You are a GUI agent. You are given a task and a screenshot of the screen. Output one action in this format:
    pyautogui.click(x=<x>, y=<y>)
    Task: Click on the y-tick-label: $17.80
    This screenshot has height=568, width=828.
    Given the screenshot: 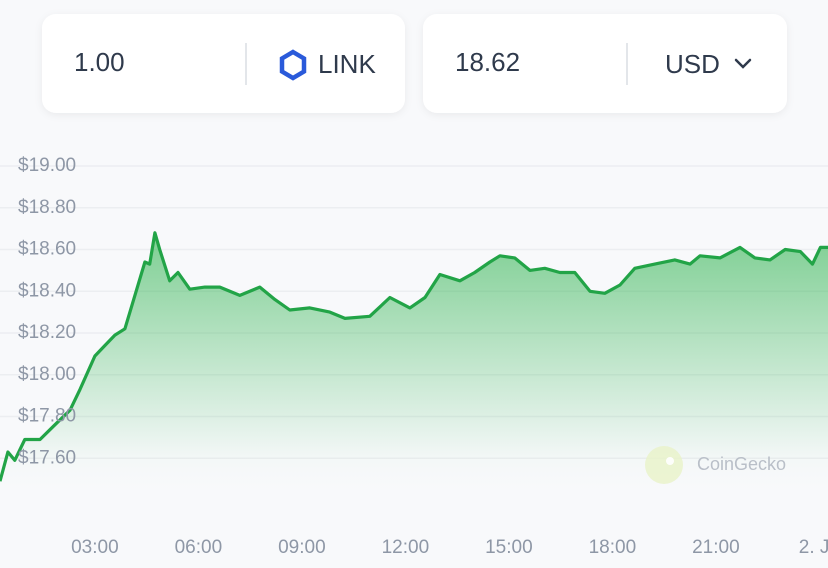 What is the action you would take?
    pyautogui.click(x=47, y=416)
    